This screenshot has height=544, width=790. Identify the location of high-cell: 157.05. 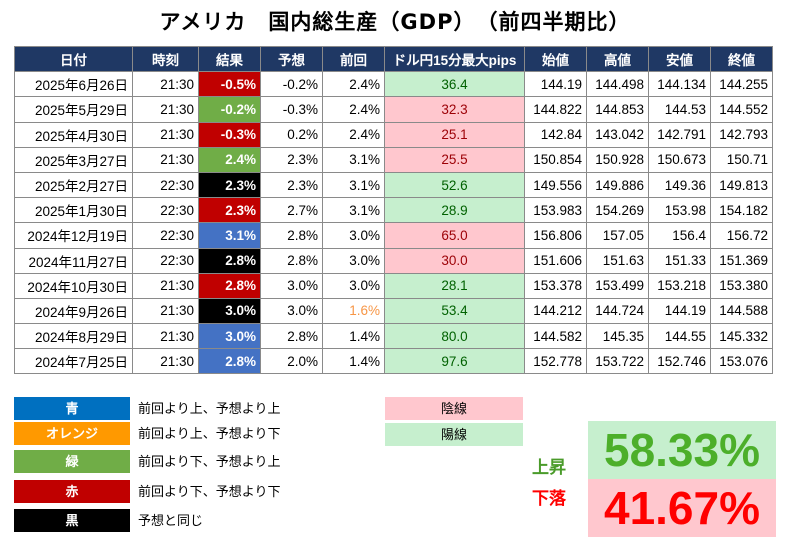
(617, 235).